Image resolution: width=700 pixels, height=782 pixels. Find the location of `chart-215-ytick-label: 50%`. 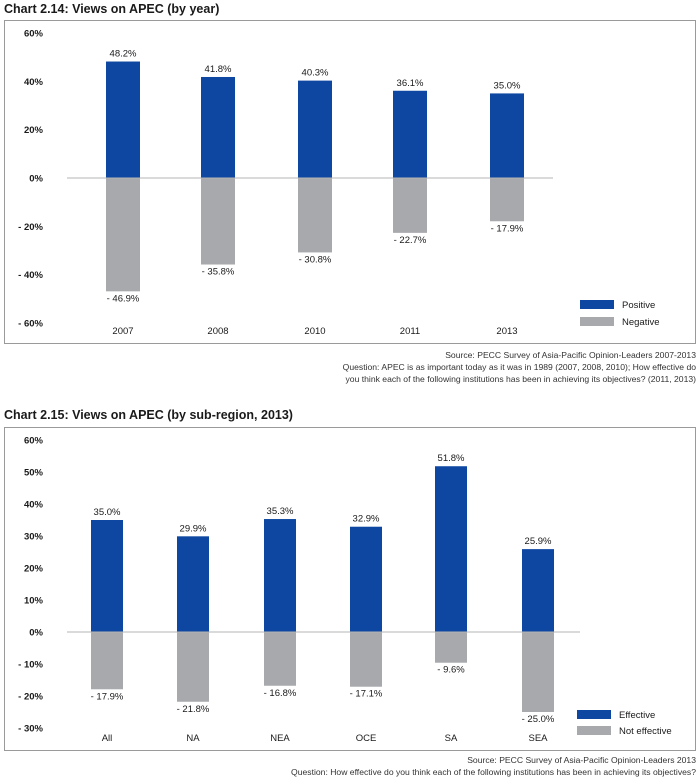

chart-215-ytick-label: 50% is located at coordinates (34, 473).